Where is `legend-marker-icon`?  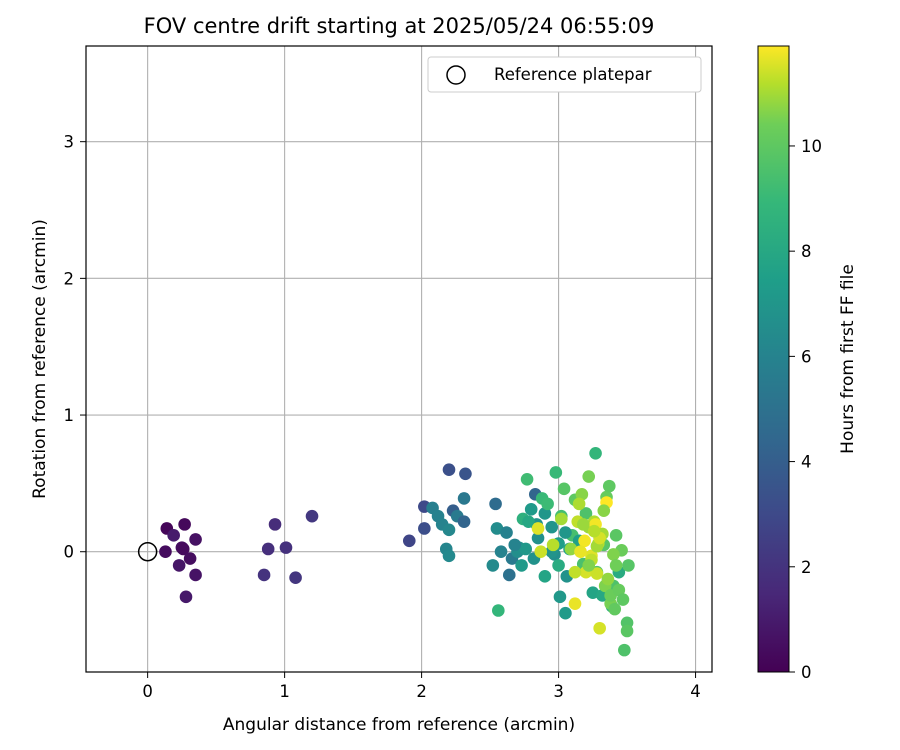
legend-marker-icon is located at coordinates (456, 75).